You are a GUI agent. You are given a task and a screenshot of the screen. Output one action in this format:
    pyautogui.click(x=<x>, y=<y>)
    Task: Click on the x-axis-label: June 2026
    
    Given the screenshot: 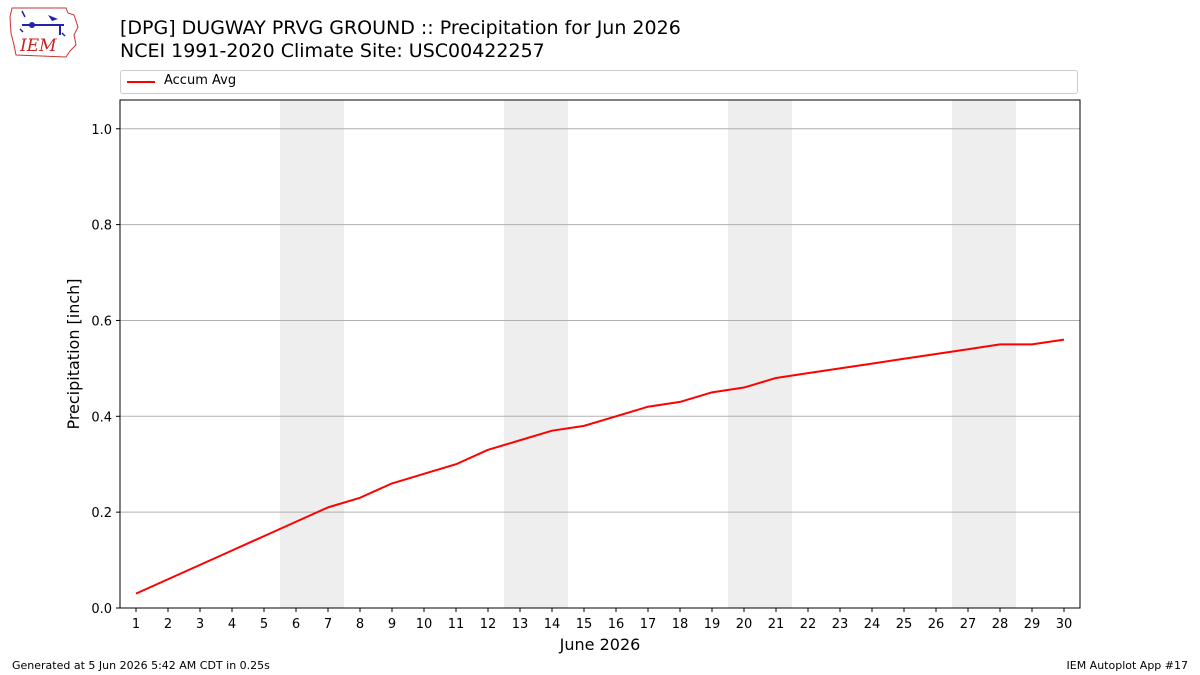 What is the action you would take?
    pyautogui.click(x=600, y=644)
    